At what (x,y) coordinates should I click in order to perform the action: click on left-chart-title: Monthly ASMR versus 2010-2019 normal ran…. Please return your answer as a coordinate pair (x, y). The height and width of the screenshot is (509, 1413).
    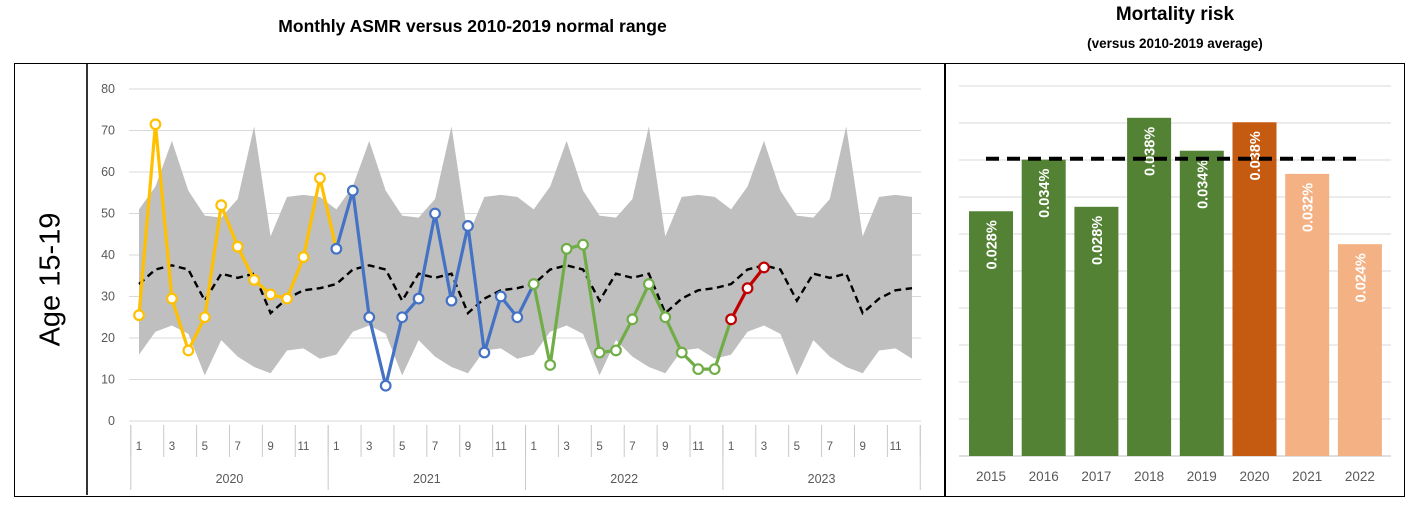
    Looking at the image, I should click on (472, 26).